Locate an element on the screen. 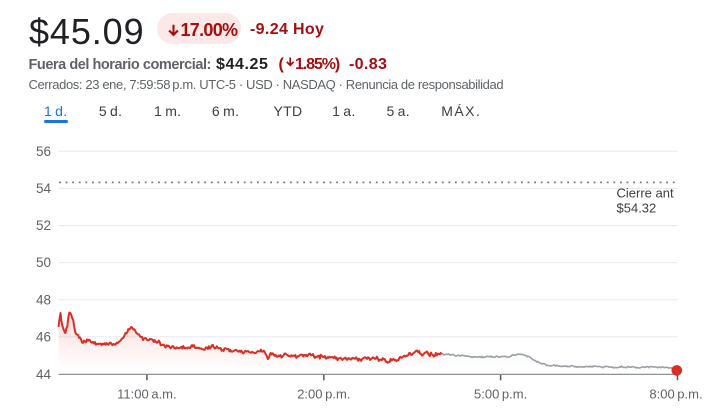 This screenshot has height=410, width=719. svg-text: 48 is located at coordinates (43, 299).